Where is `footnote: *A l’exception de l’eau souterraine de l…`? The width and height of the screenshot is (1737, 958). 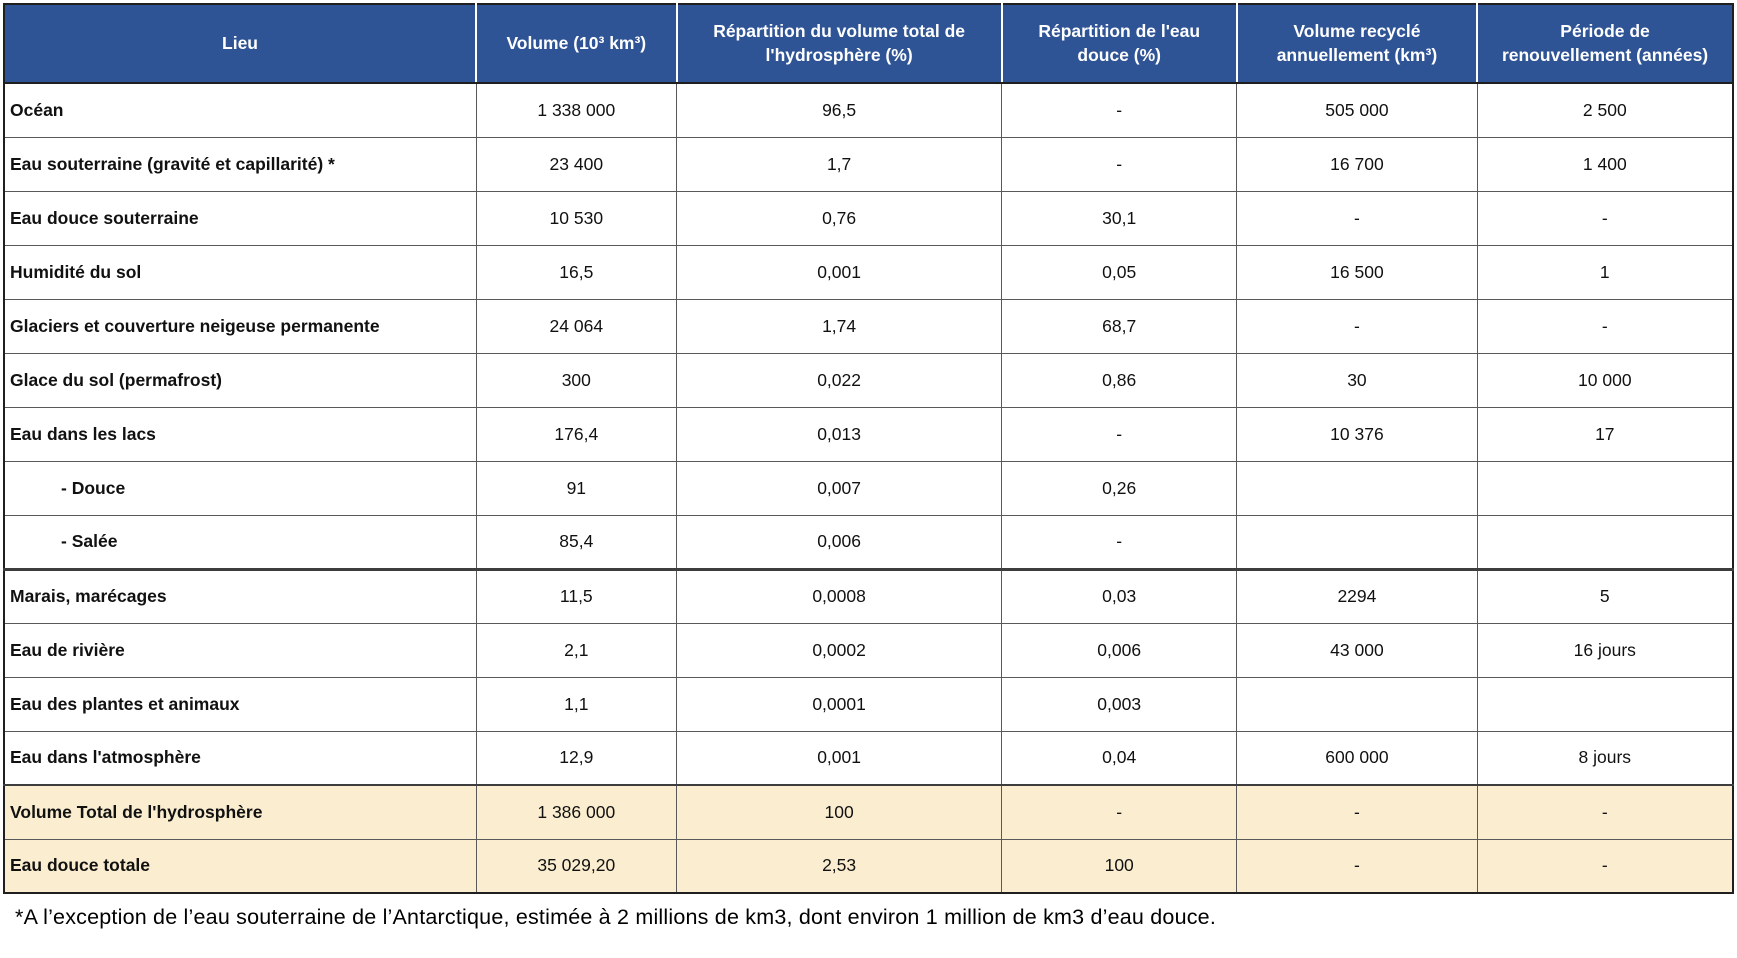 footnote: *A l’exception de l’eau souterraine de l… is located at coordinates (616, 917).